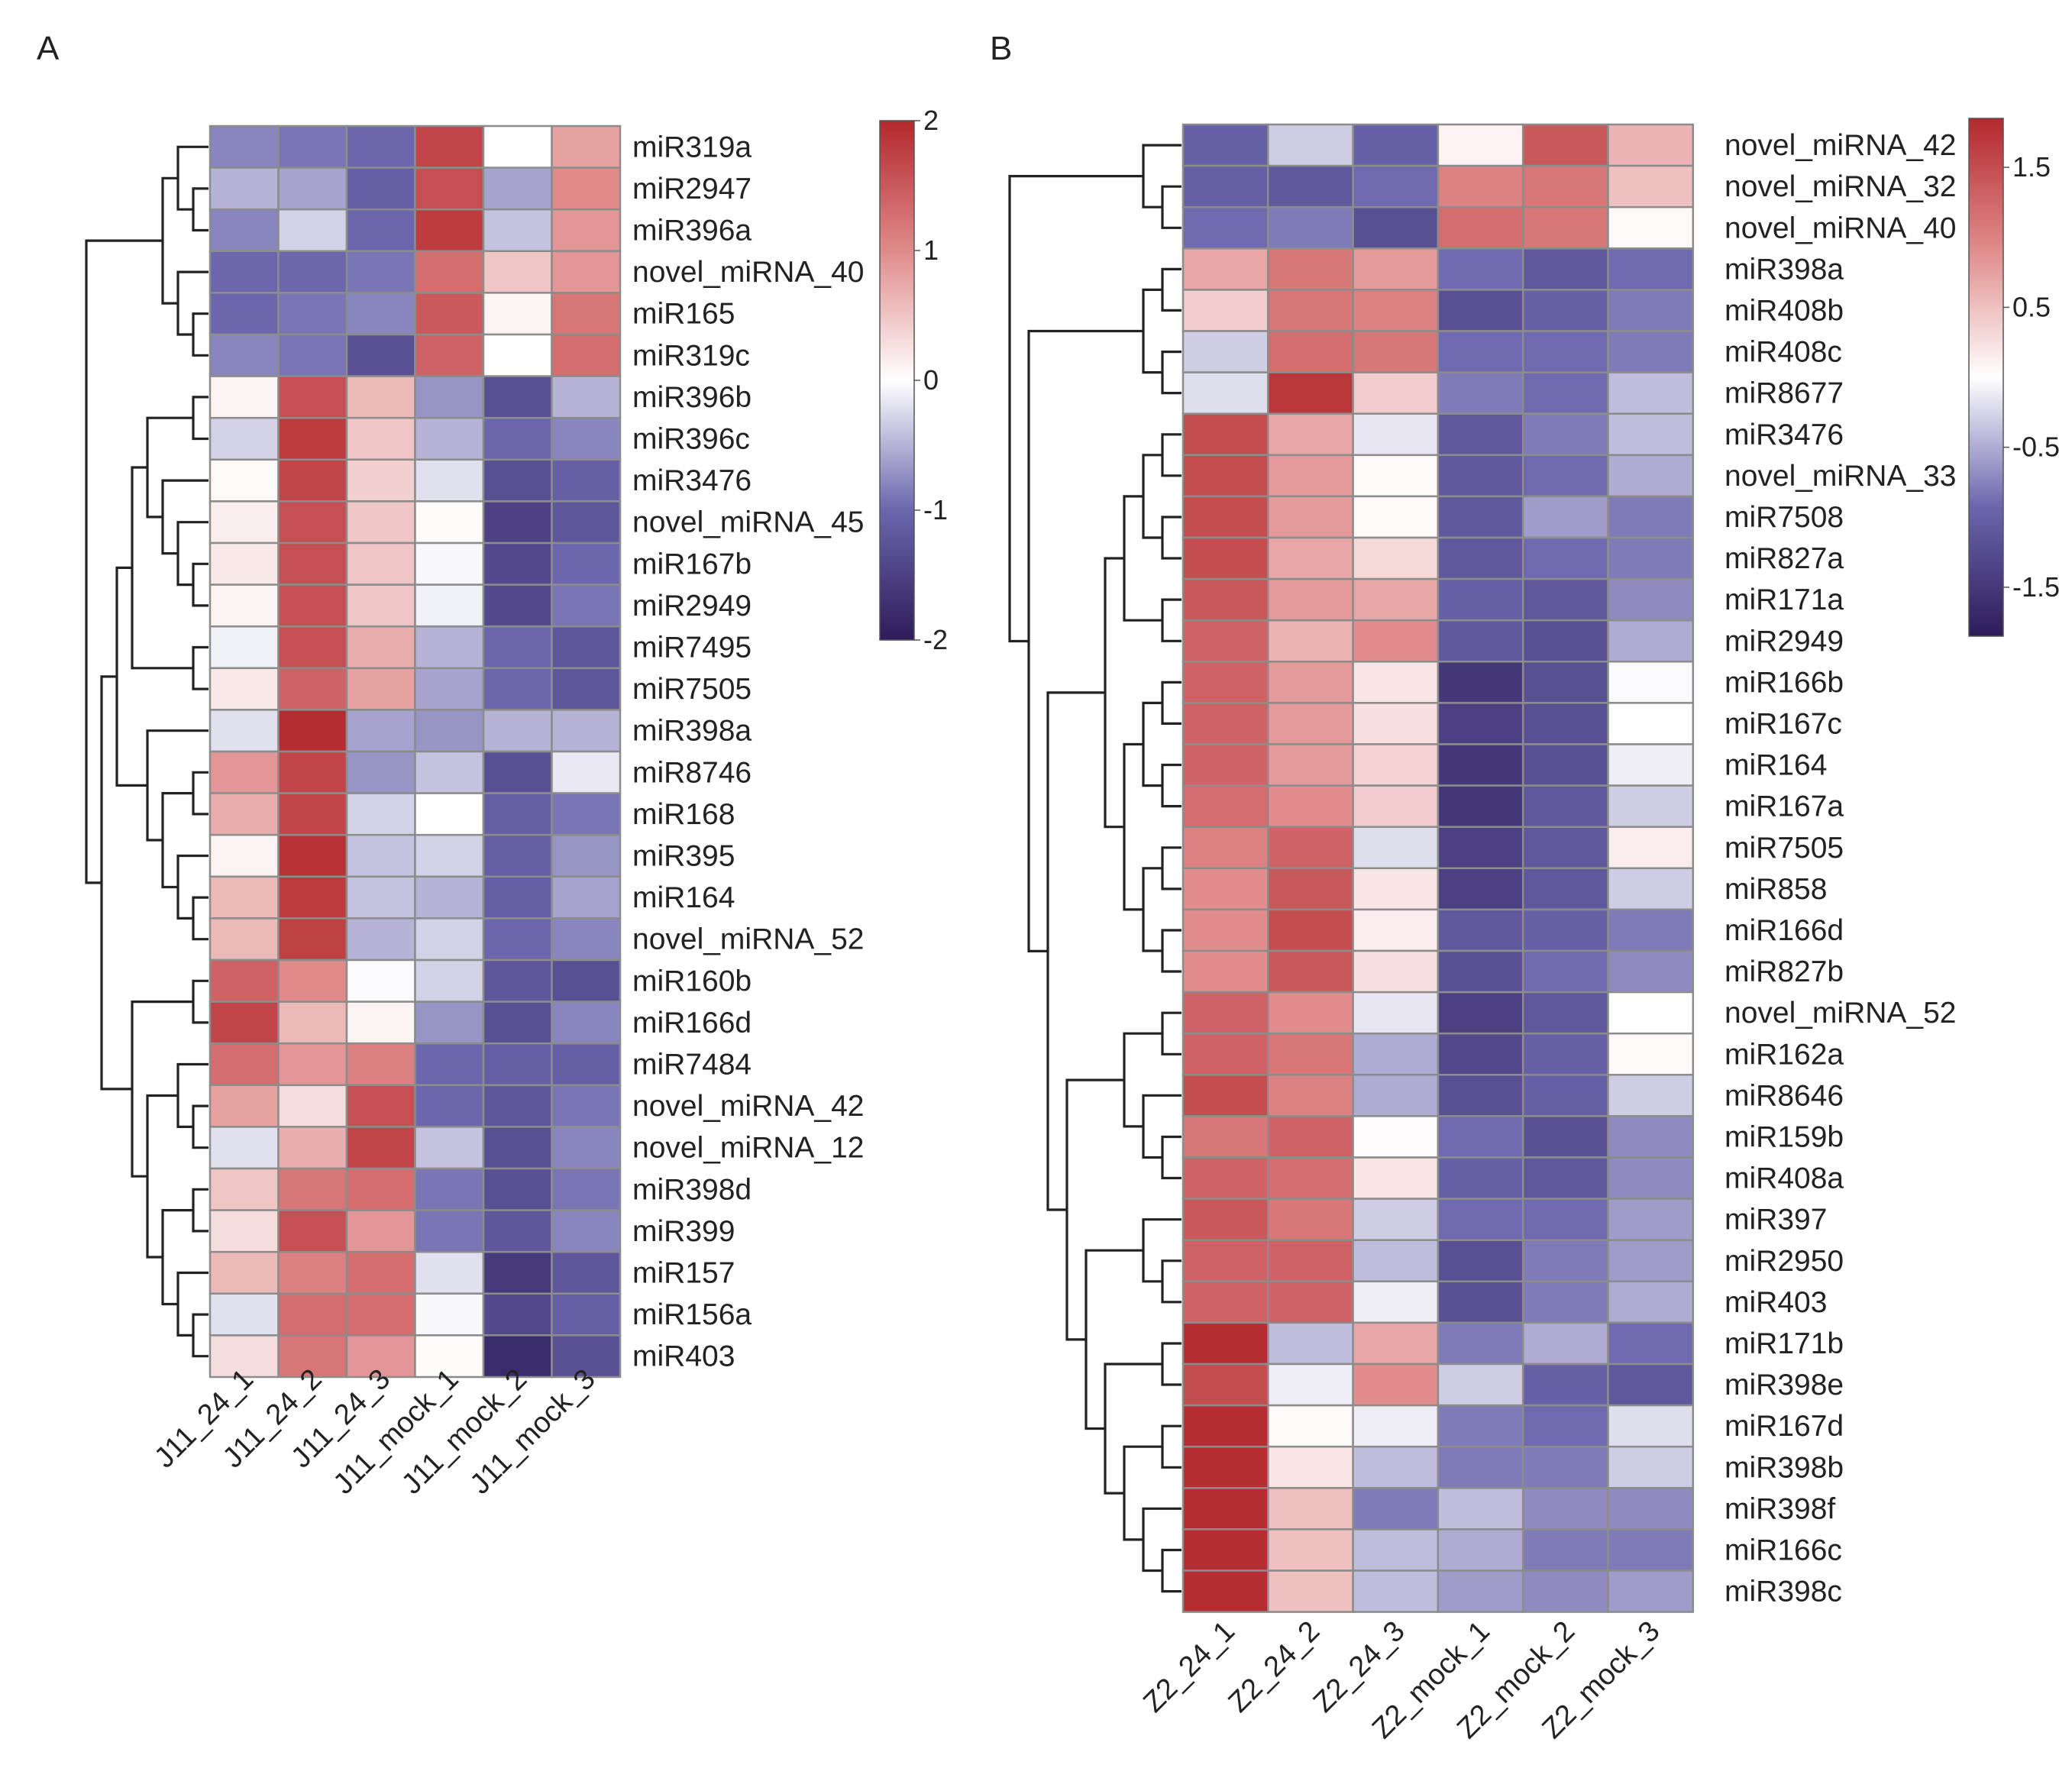  Describe the element at coordinates (1784, 393) in the screenshot. I see `row-label: miR8677` at that location.